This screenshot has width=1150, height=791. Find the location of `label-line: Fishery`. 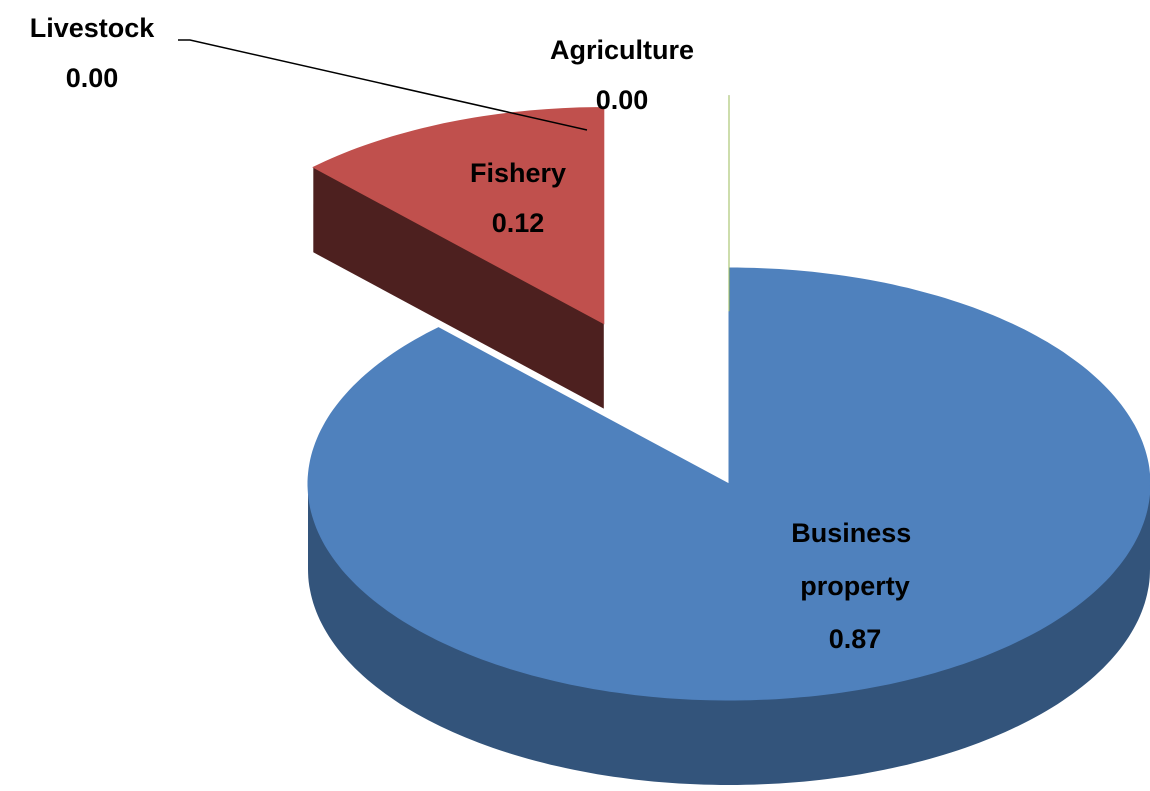

label-line: Fishery is located at coordinates (518, 173).